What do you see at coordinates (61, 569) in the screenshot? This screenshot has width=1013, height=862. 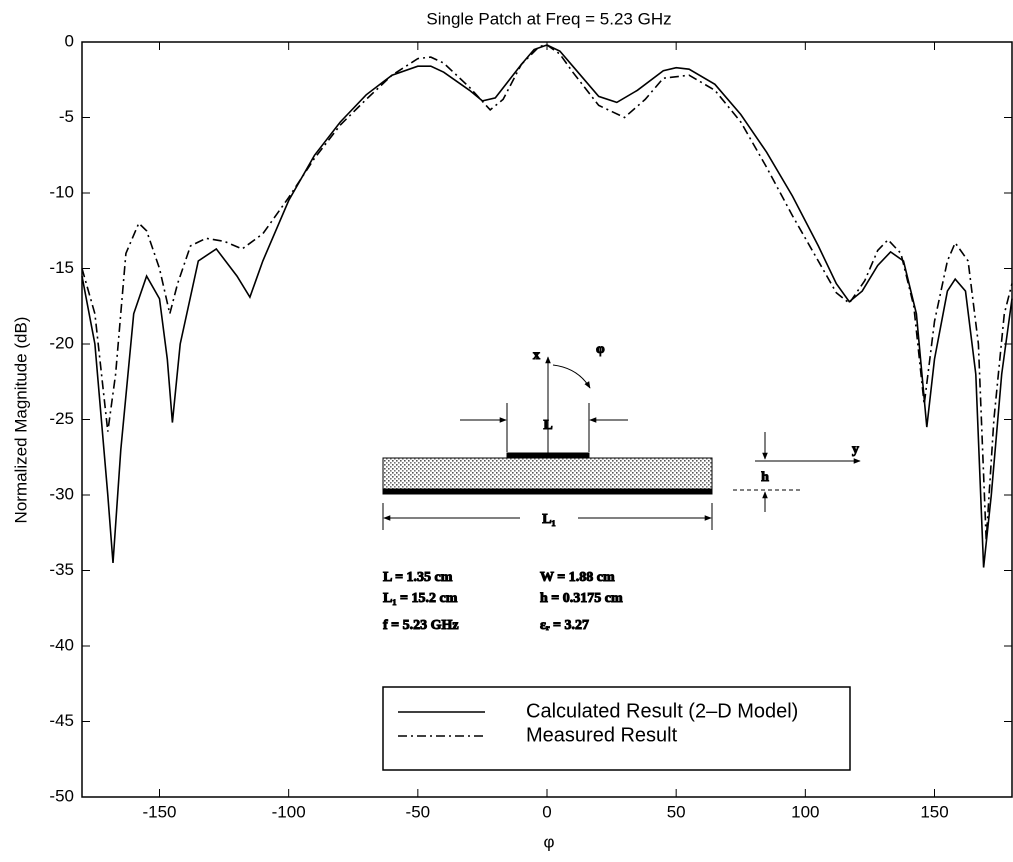 I see `y-tick-label: -35` at bounding box center [61, 569].